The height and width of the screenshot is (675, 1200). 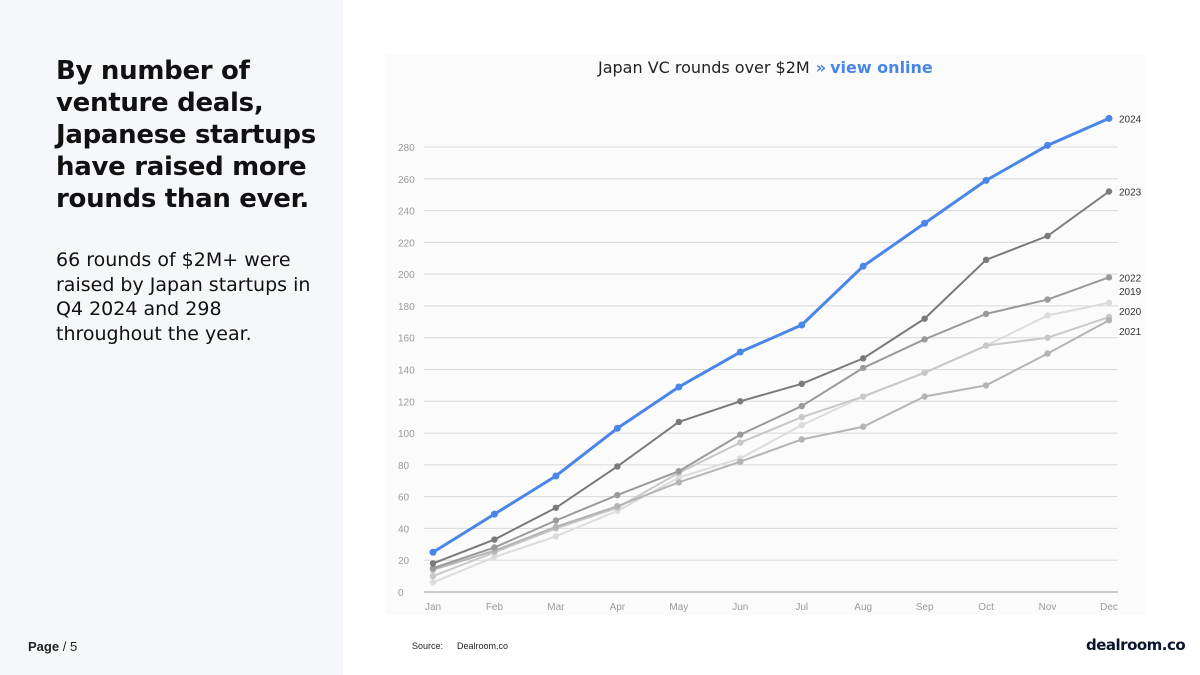 What do you see at coordinates (1130, 278) in the screenshot?
I see `series-label-2022: 2022` at bounding box center [1130, 278].